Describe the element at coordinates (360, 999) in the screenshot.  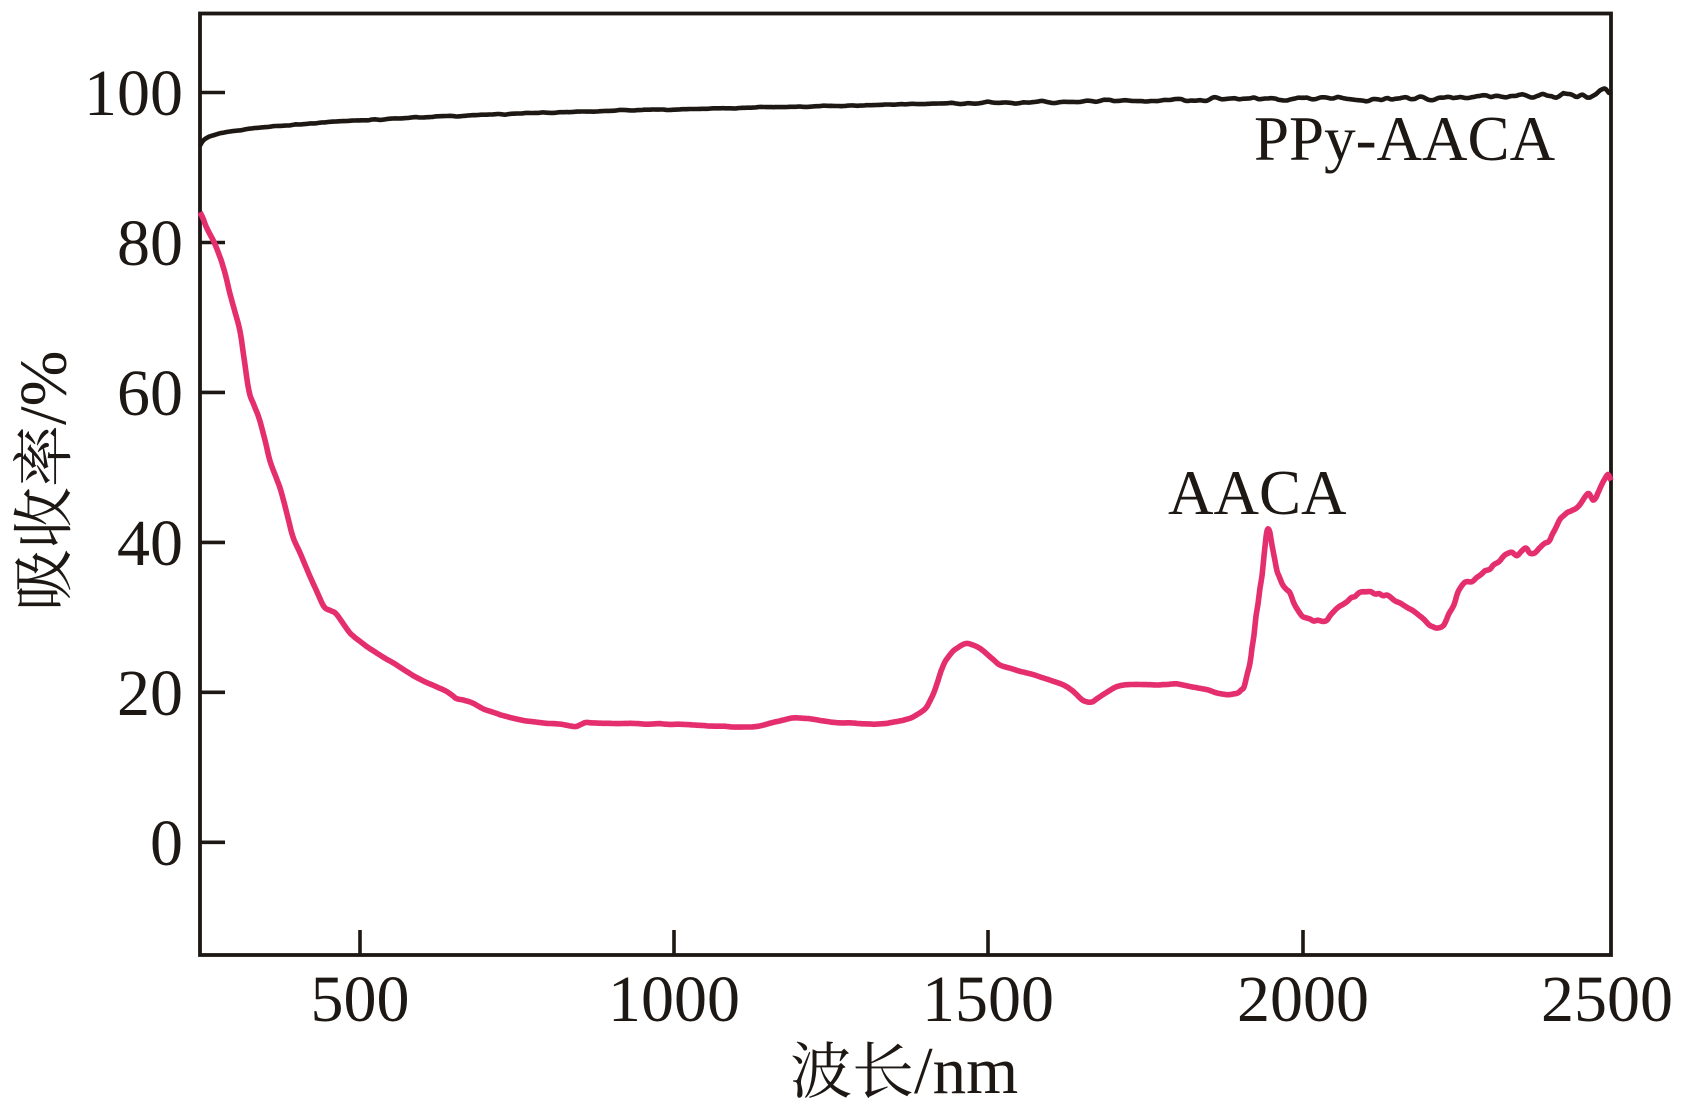
I see `svg-text: 500` at that location.